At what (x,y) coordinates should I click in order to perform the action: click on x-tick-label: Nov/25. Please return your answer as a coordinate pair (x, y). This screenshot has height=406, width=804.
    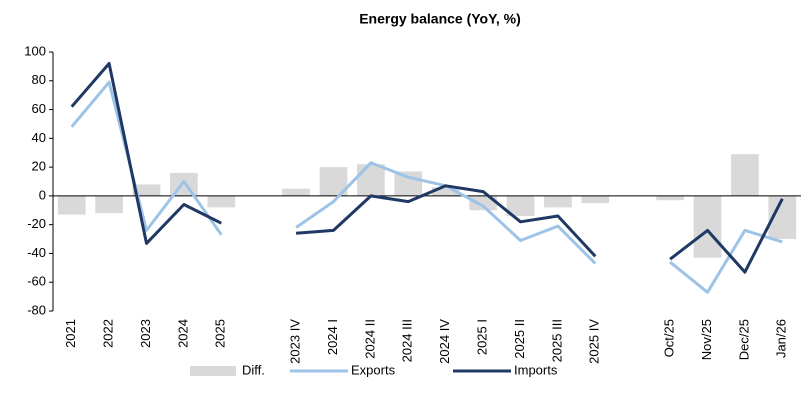
    Looking at the image, I should click on (706, 339).